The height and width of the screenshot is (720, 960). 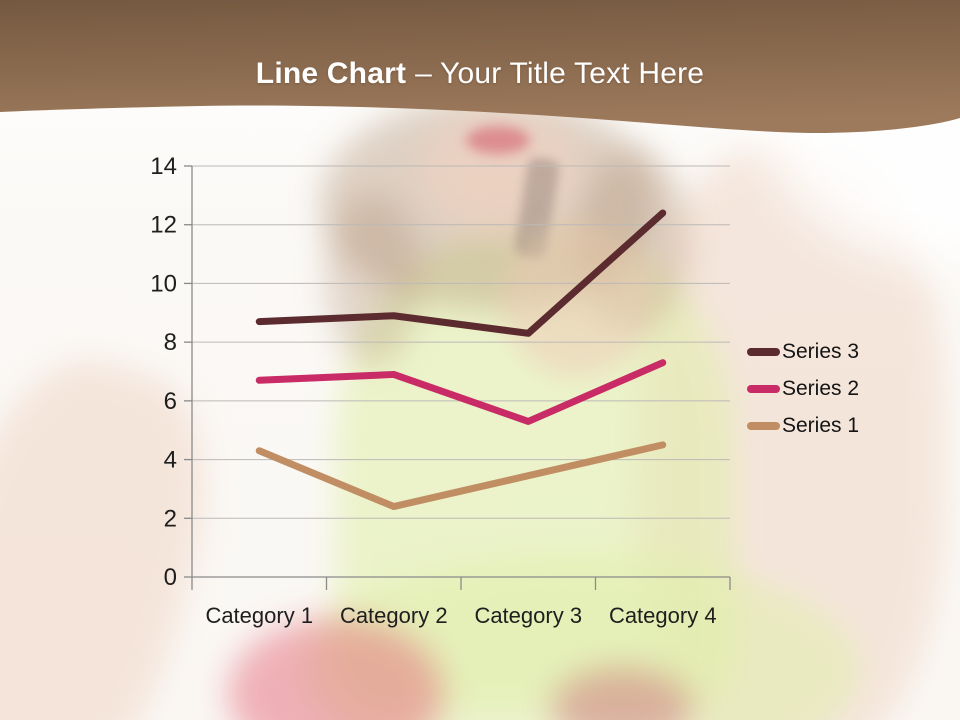 What do you see at coordinates (331, 73) in the screenshot?
I see `slide-title-bold: Line Chart` at bounding box center [331, 73].